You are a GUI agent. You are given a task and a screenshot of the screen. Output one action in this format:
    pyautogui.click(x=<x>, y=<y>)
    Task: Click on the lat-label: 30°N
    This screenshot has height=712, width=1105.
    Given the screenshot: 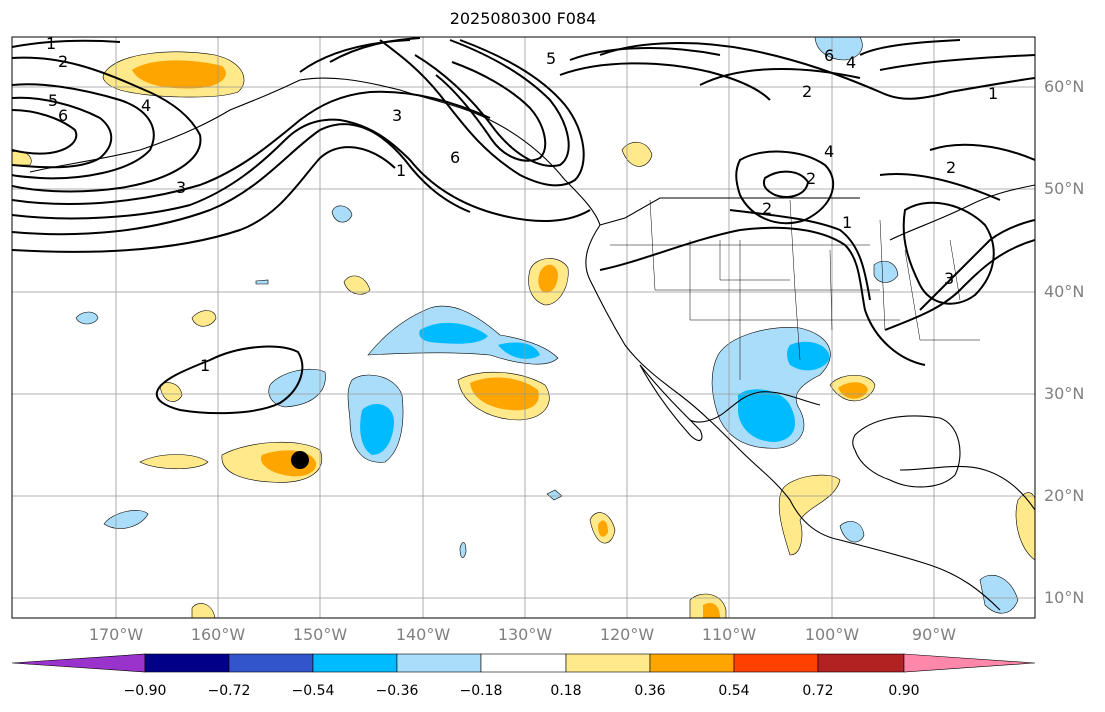 What is the action you would take?
    pyautogui.click(x=1064, y=393)
    